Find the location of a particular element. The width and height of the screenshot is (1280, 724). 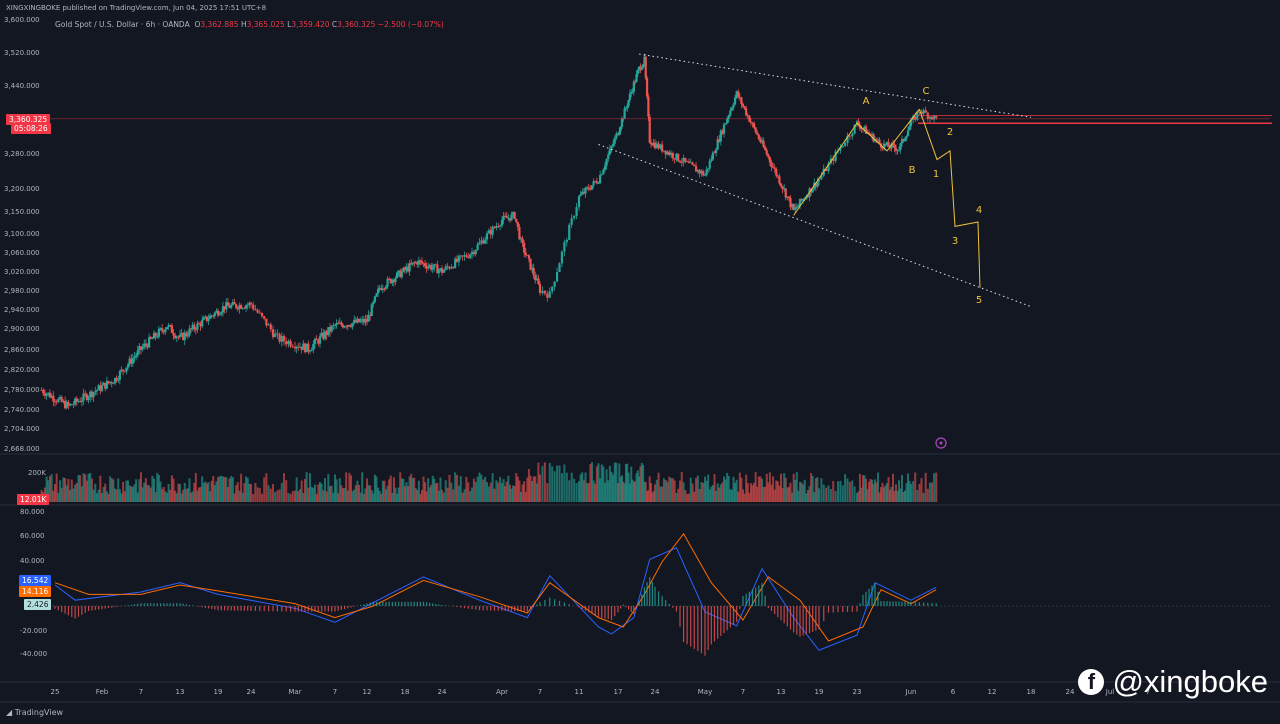

x-tick-label: Jun is located at coordinates (911, 692).